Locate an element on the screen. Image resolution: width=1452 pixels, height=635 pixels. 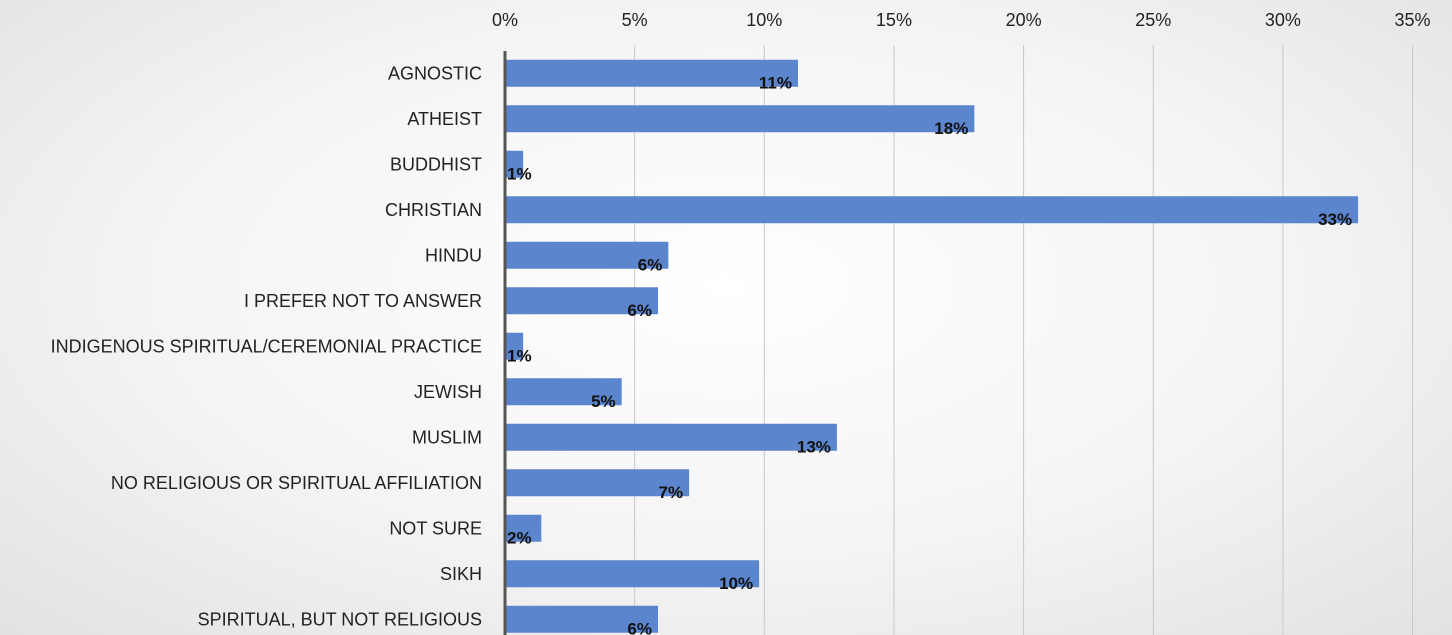
category-label: I PREFER NOT TO ANSWER is located at coordinates (363, 301).